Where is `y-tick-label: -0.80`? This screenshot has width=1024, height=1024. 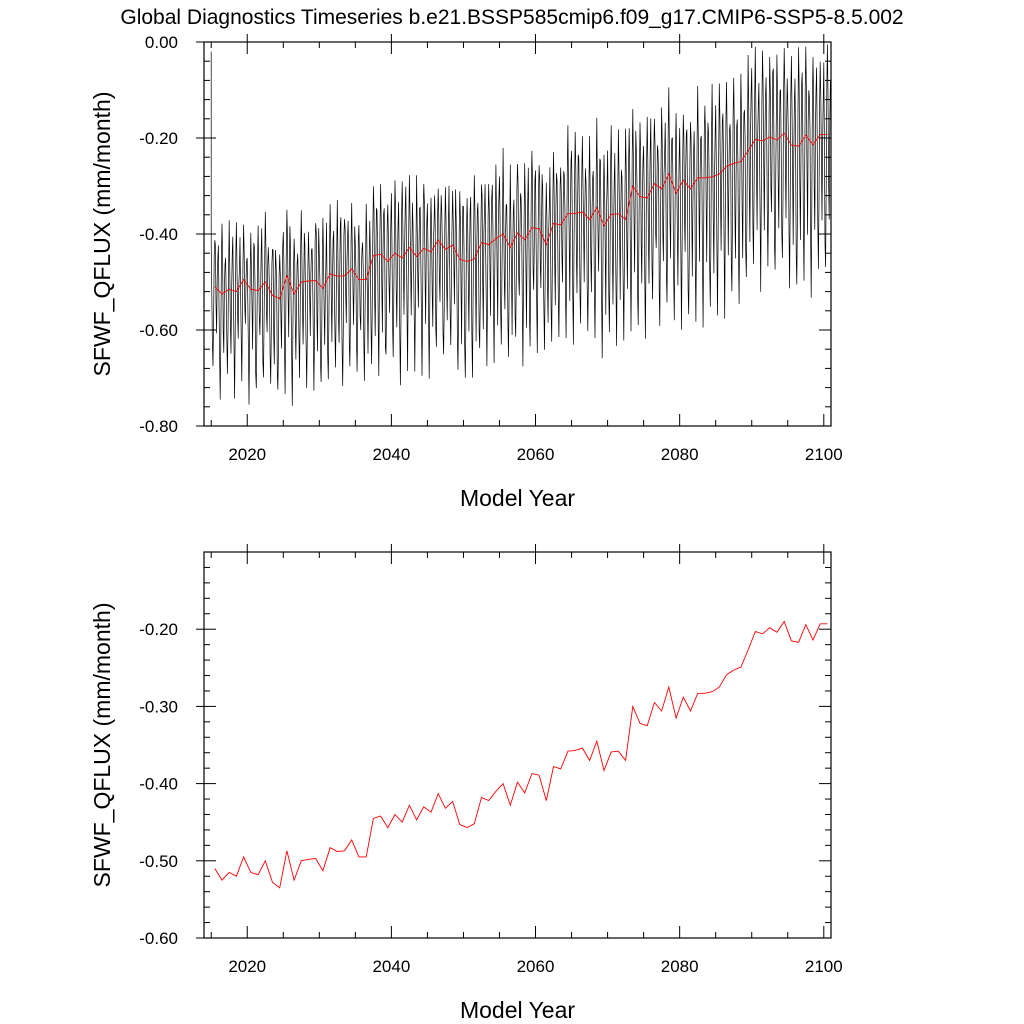
y-tick-label: -0.80 is located at coordinates (158, 426).